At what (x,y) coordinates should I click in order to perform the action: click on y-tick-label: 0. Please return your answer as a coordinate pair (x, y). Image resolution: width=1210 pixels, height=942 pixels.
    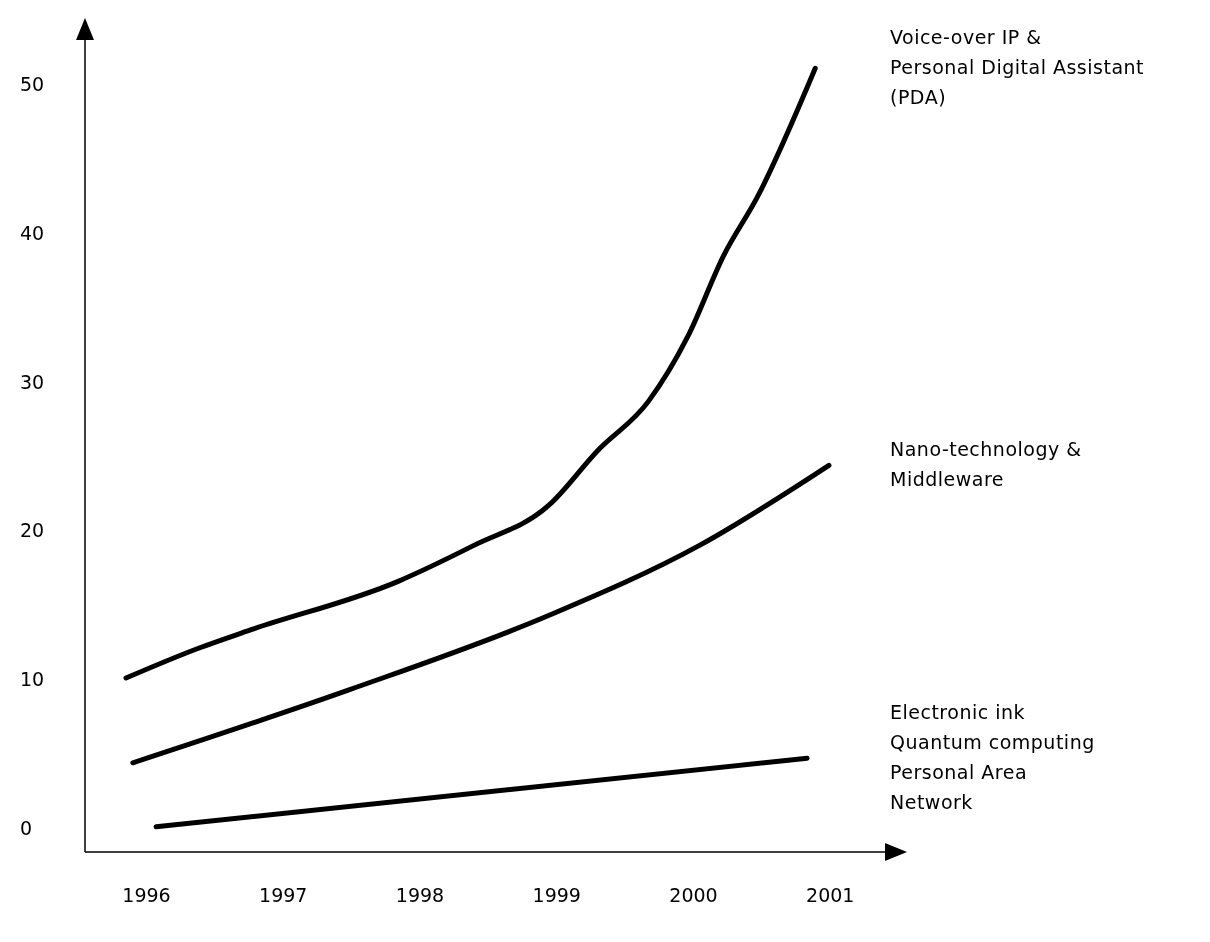
    Looking at the image, I should click on (26, 827).